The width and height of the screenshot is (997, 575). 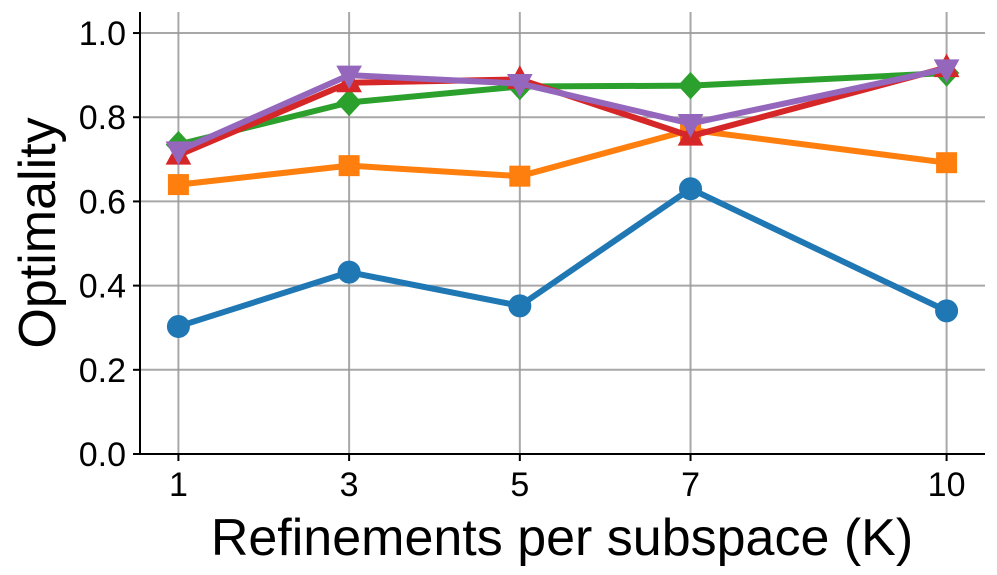 What do you see at coordinates (349, 485) in the screenshot?
I see `x-tick-label: 3` at bounding box center [349, 485].